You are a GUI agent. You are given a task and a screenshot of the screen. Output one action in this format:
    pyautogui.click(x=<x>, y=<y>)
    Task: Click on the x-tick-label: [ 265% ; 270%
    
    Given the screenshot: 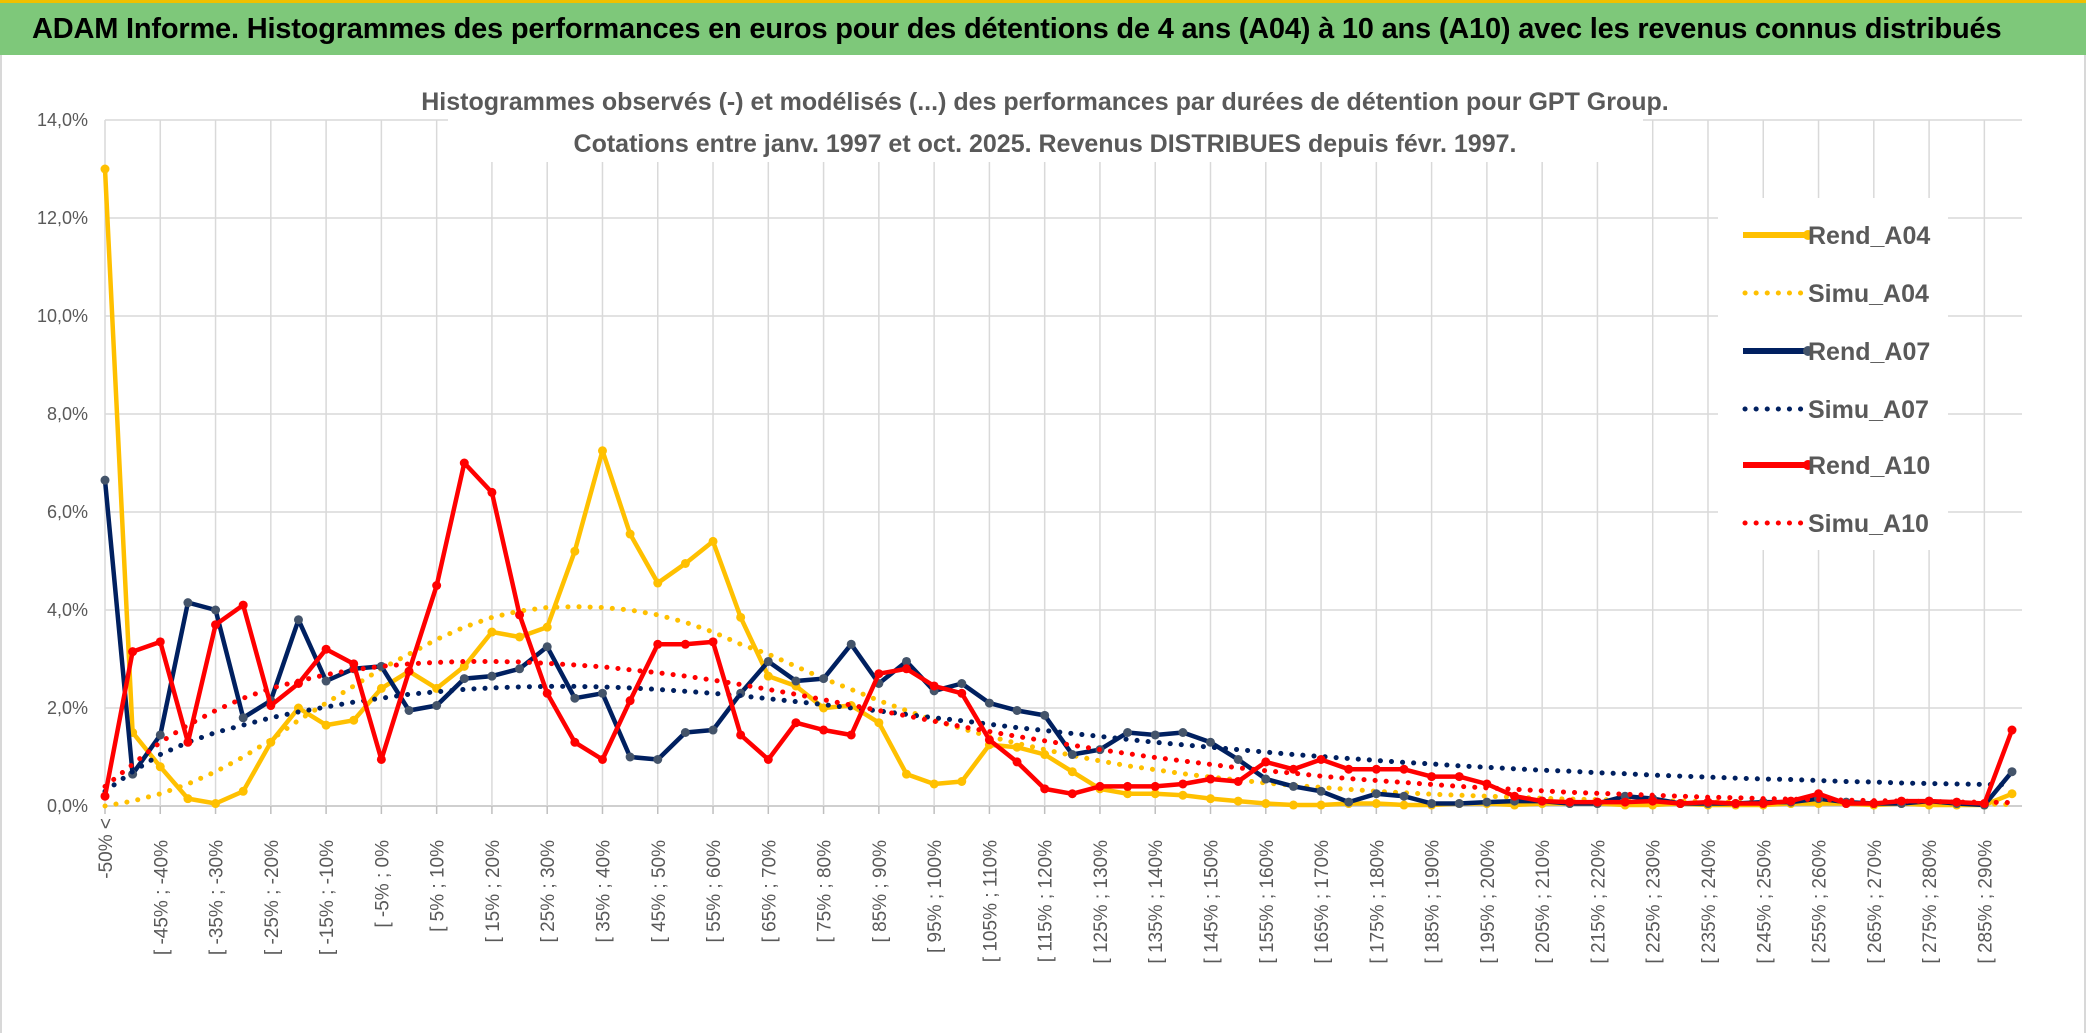 What is the action you would take?
    pyautogui.click(x=1875, y=902)
    